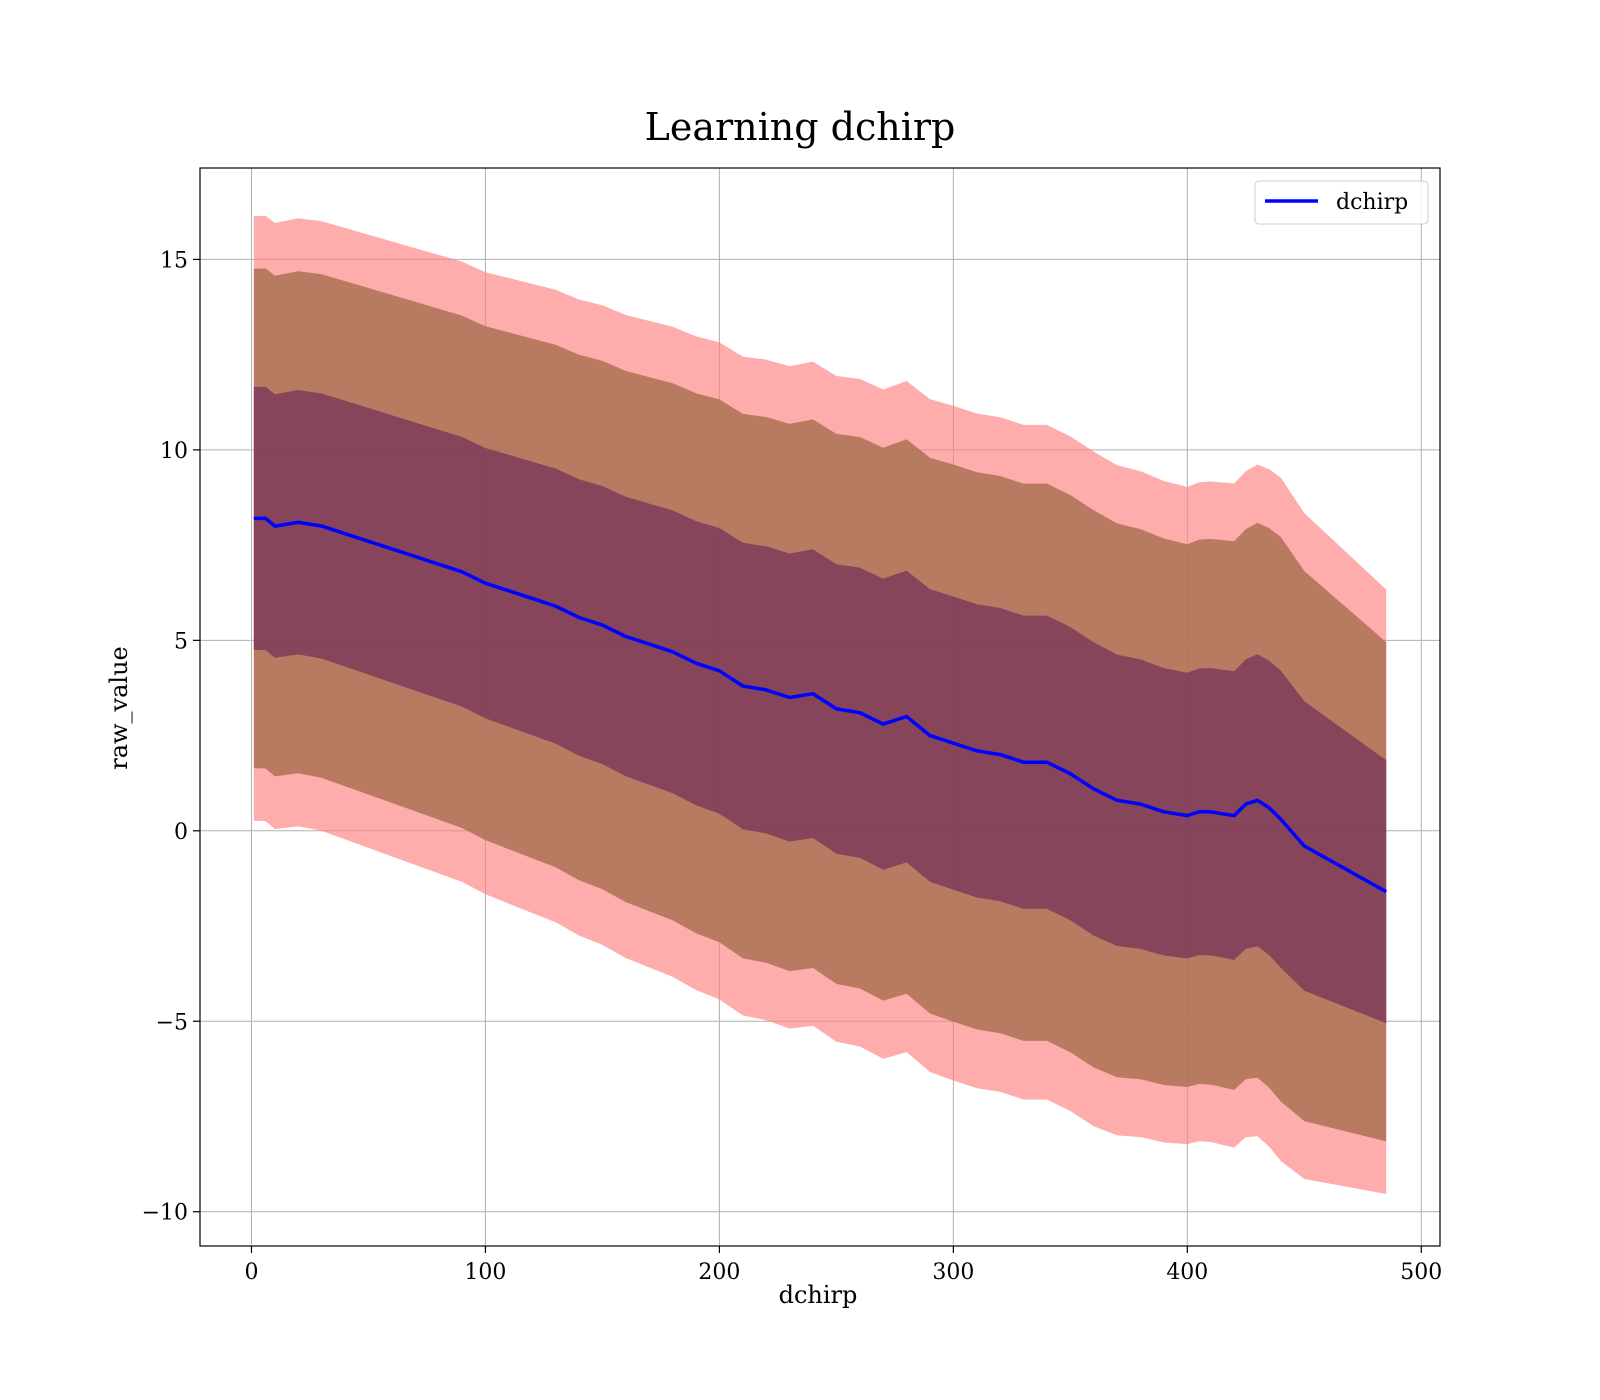 This screenshot has height=1400, width=1600. Describe the element at coordinates (174, 260) in the screenshot. I see `y-tick-label: 15` at that location.